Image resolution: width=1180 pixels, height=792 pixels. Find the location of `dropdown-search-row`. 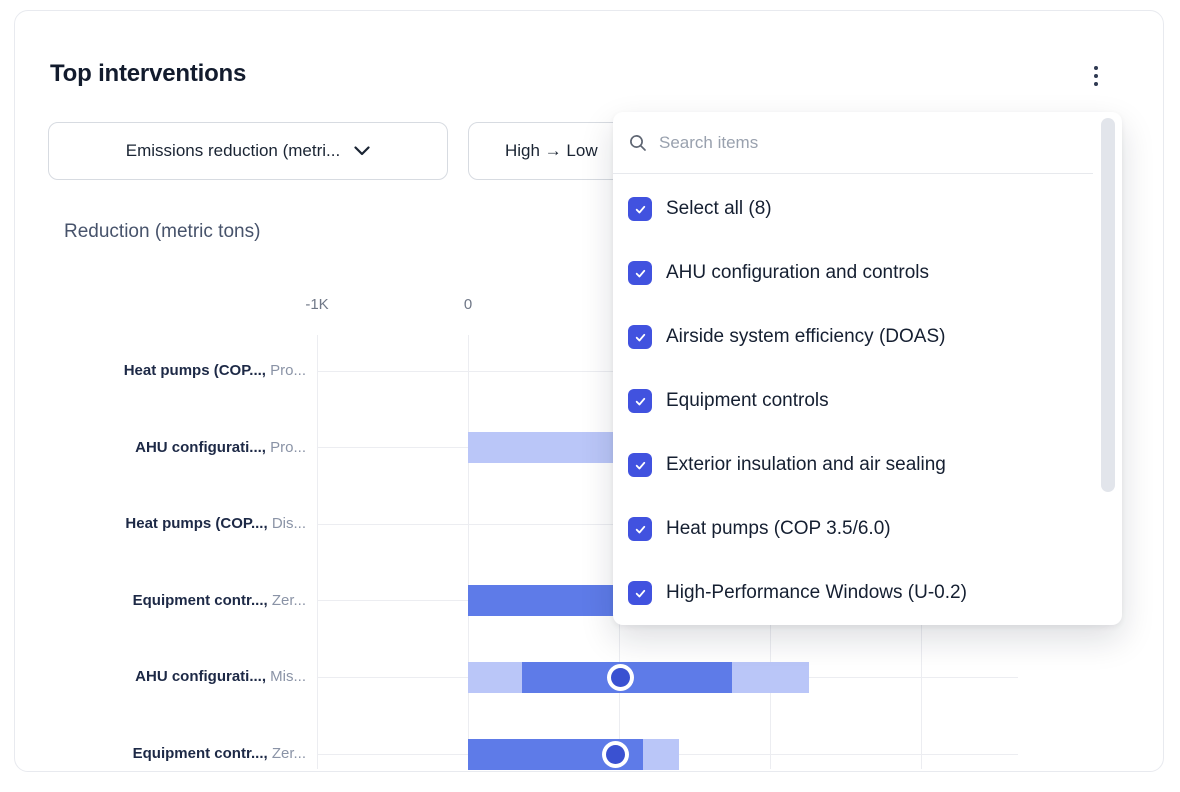

dropdown-search-row is located at coordinates (867, 142).